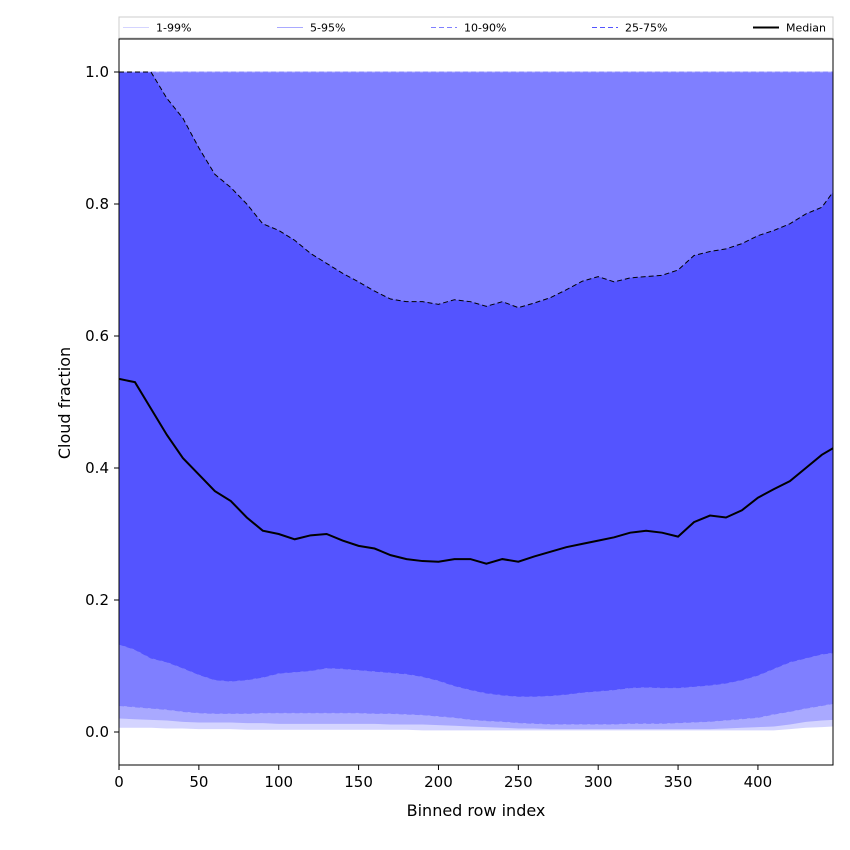 This screenshot has height=850, width=850. I want to click on x-tick-label: 400, so click(758, 782).